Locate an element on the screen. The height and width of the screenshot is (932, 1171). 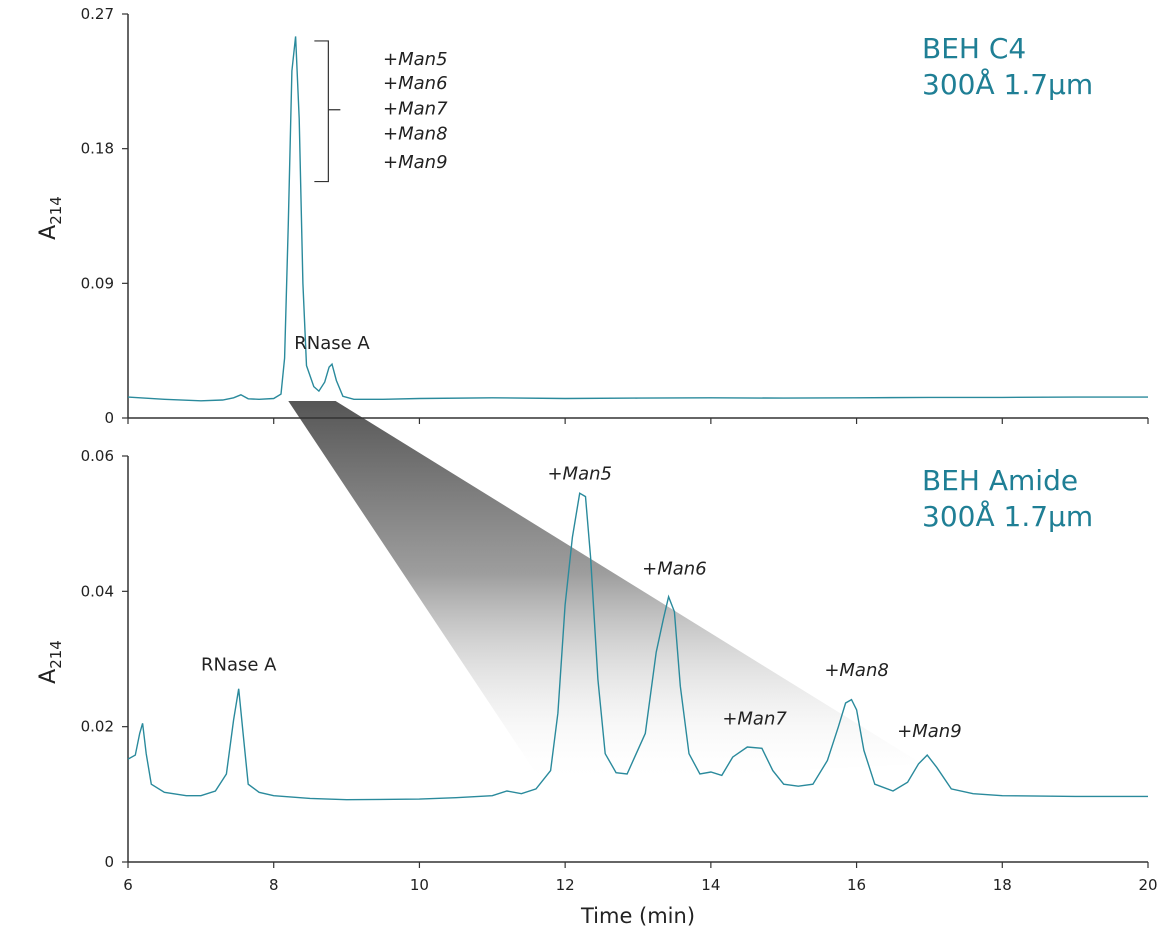
bottom-peak-annotation: +Man7 is located at coordinates (754, 719).